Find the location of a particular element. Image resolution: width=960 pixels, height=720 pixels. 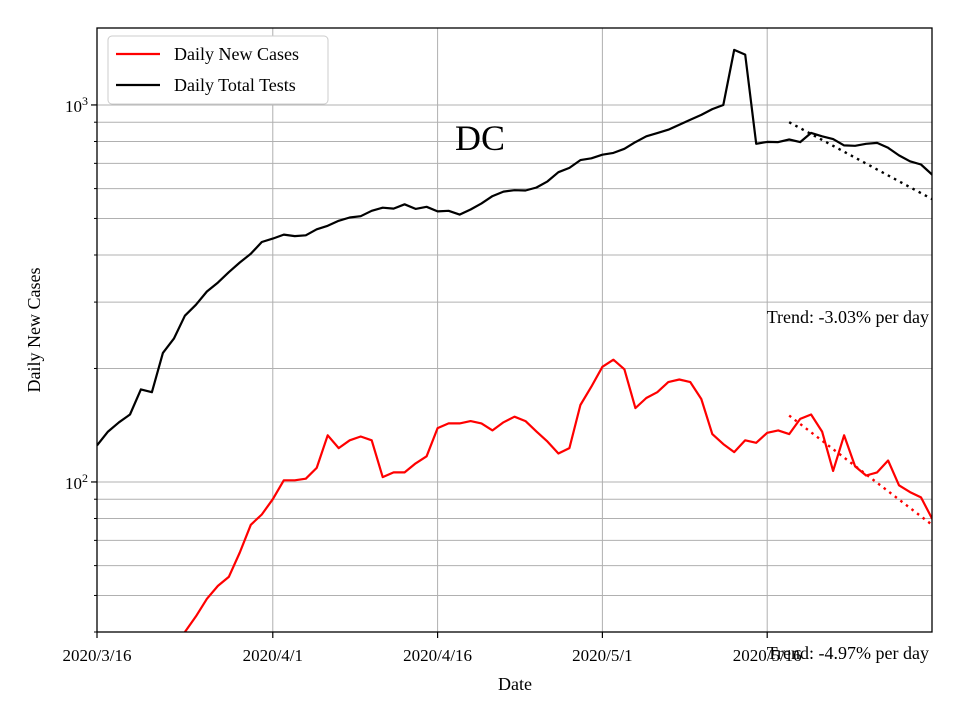

legend-box is located at coordinates (218, 70).